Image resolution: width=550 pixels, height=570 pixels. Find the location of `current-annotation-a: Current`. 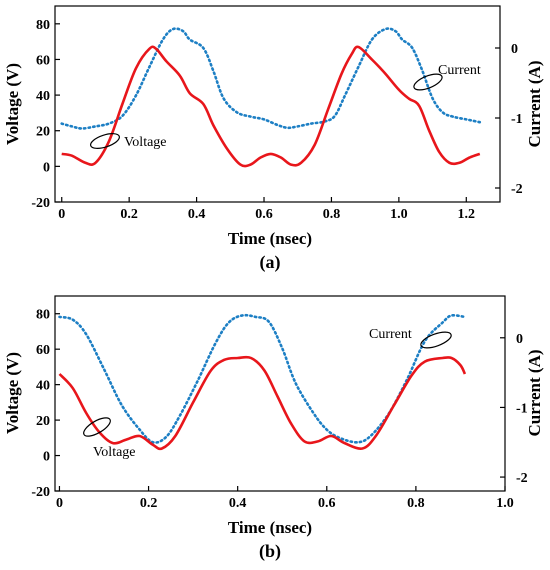

current-annotation-a: Current is located at coordinates (459, 70).